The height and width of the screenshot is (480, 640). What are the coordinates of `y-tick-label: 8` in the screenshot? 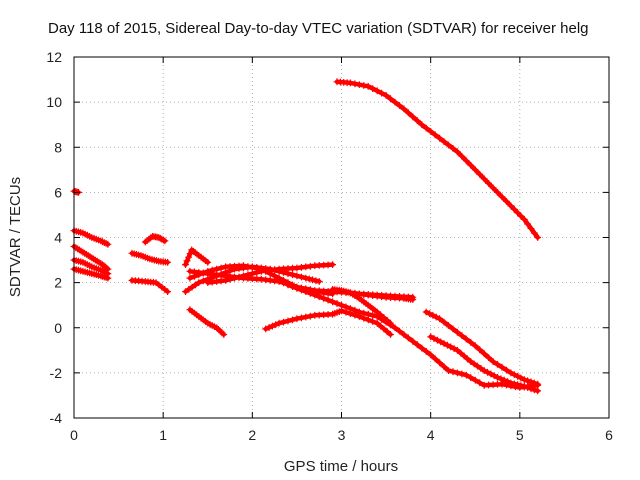 It's located at (58, 147).